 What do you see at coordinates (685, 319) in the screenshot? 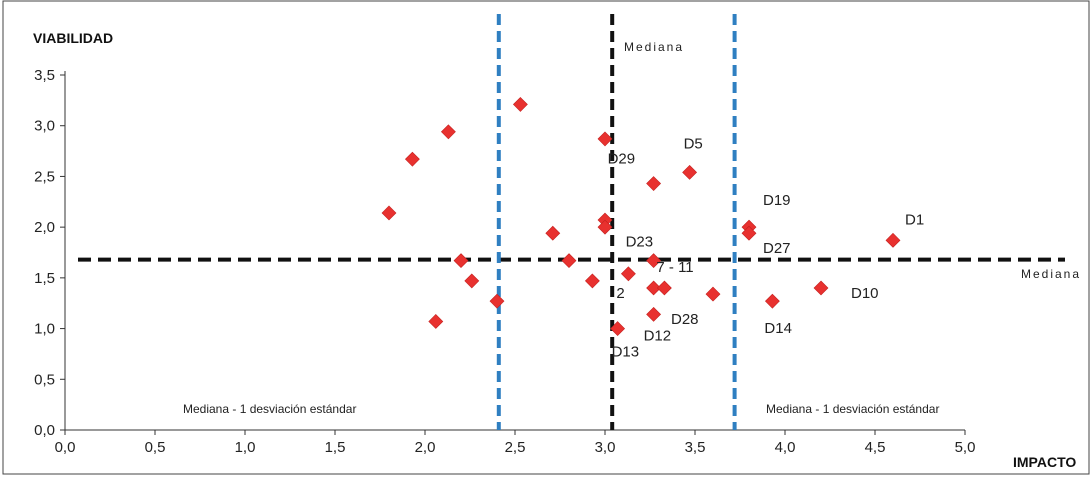
I see `point-label: D28` at bounding box center [685, 319].